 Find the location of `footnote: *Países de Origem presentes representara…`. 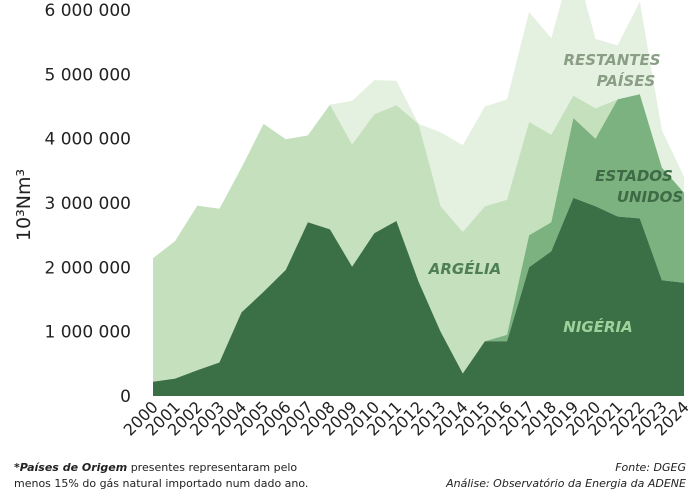

footnote: *Países de Origem presentes representara… is located at coordinates (174, 476).